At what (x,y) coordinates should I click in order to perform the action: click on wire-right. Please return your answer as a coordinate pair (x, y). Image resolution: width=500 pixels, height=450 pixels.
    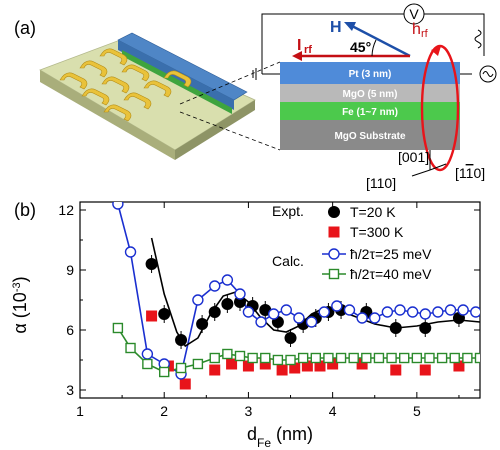
    Looking at the image, I should click on (454, 34).